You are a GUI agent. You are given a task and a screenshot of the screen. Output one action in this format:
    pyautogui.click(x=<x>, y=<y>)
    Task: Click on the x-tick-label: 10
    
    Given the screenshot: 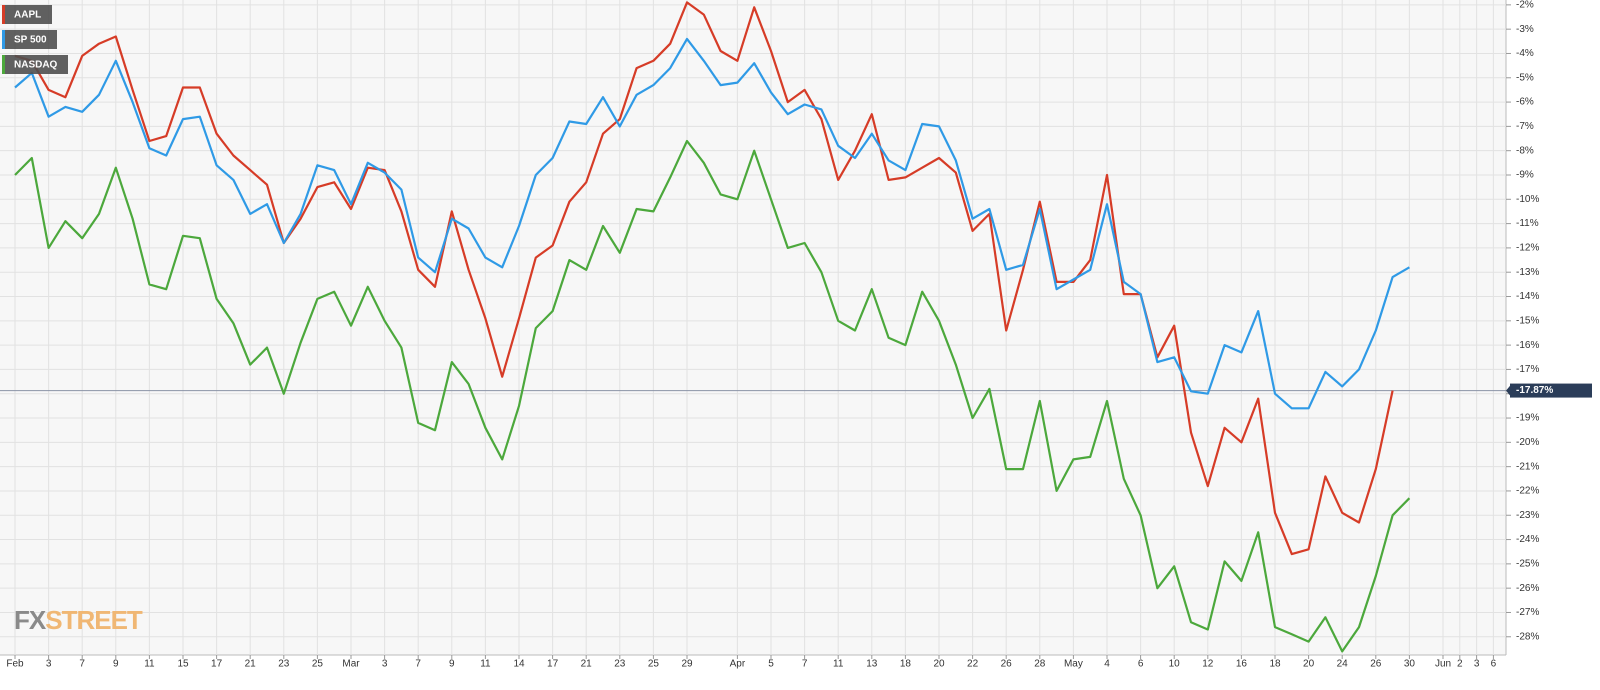 What is the action you would take?
    pyautogui.click(x=1175, y=664)
    